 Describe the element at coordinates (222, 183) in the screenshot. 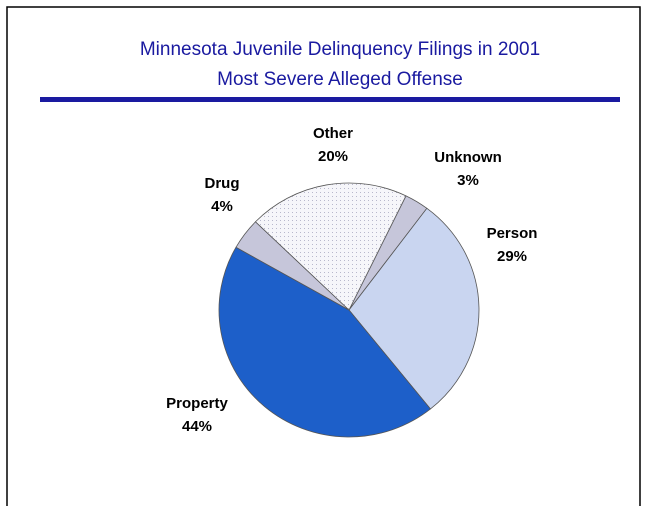

I see `slice-label: Drug` at that location.